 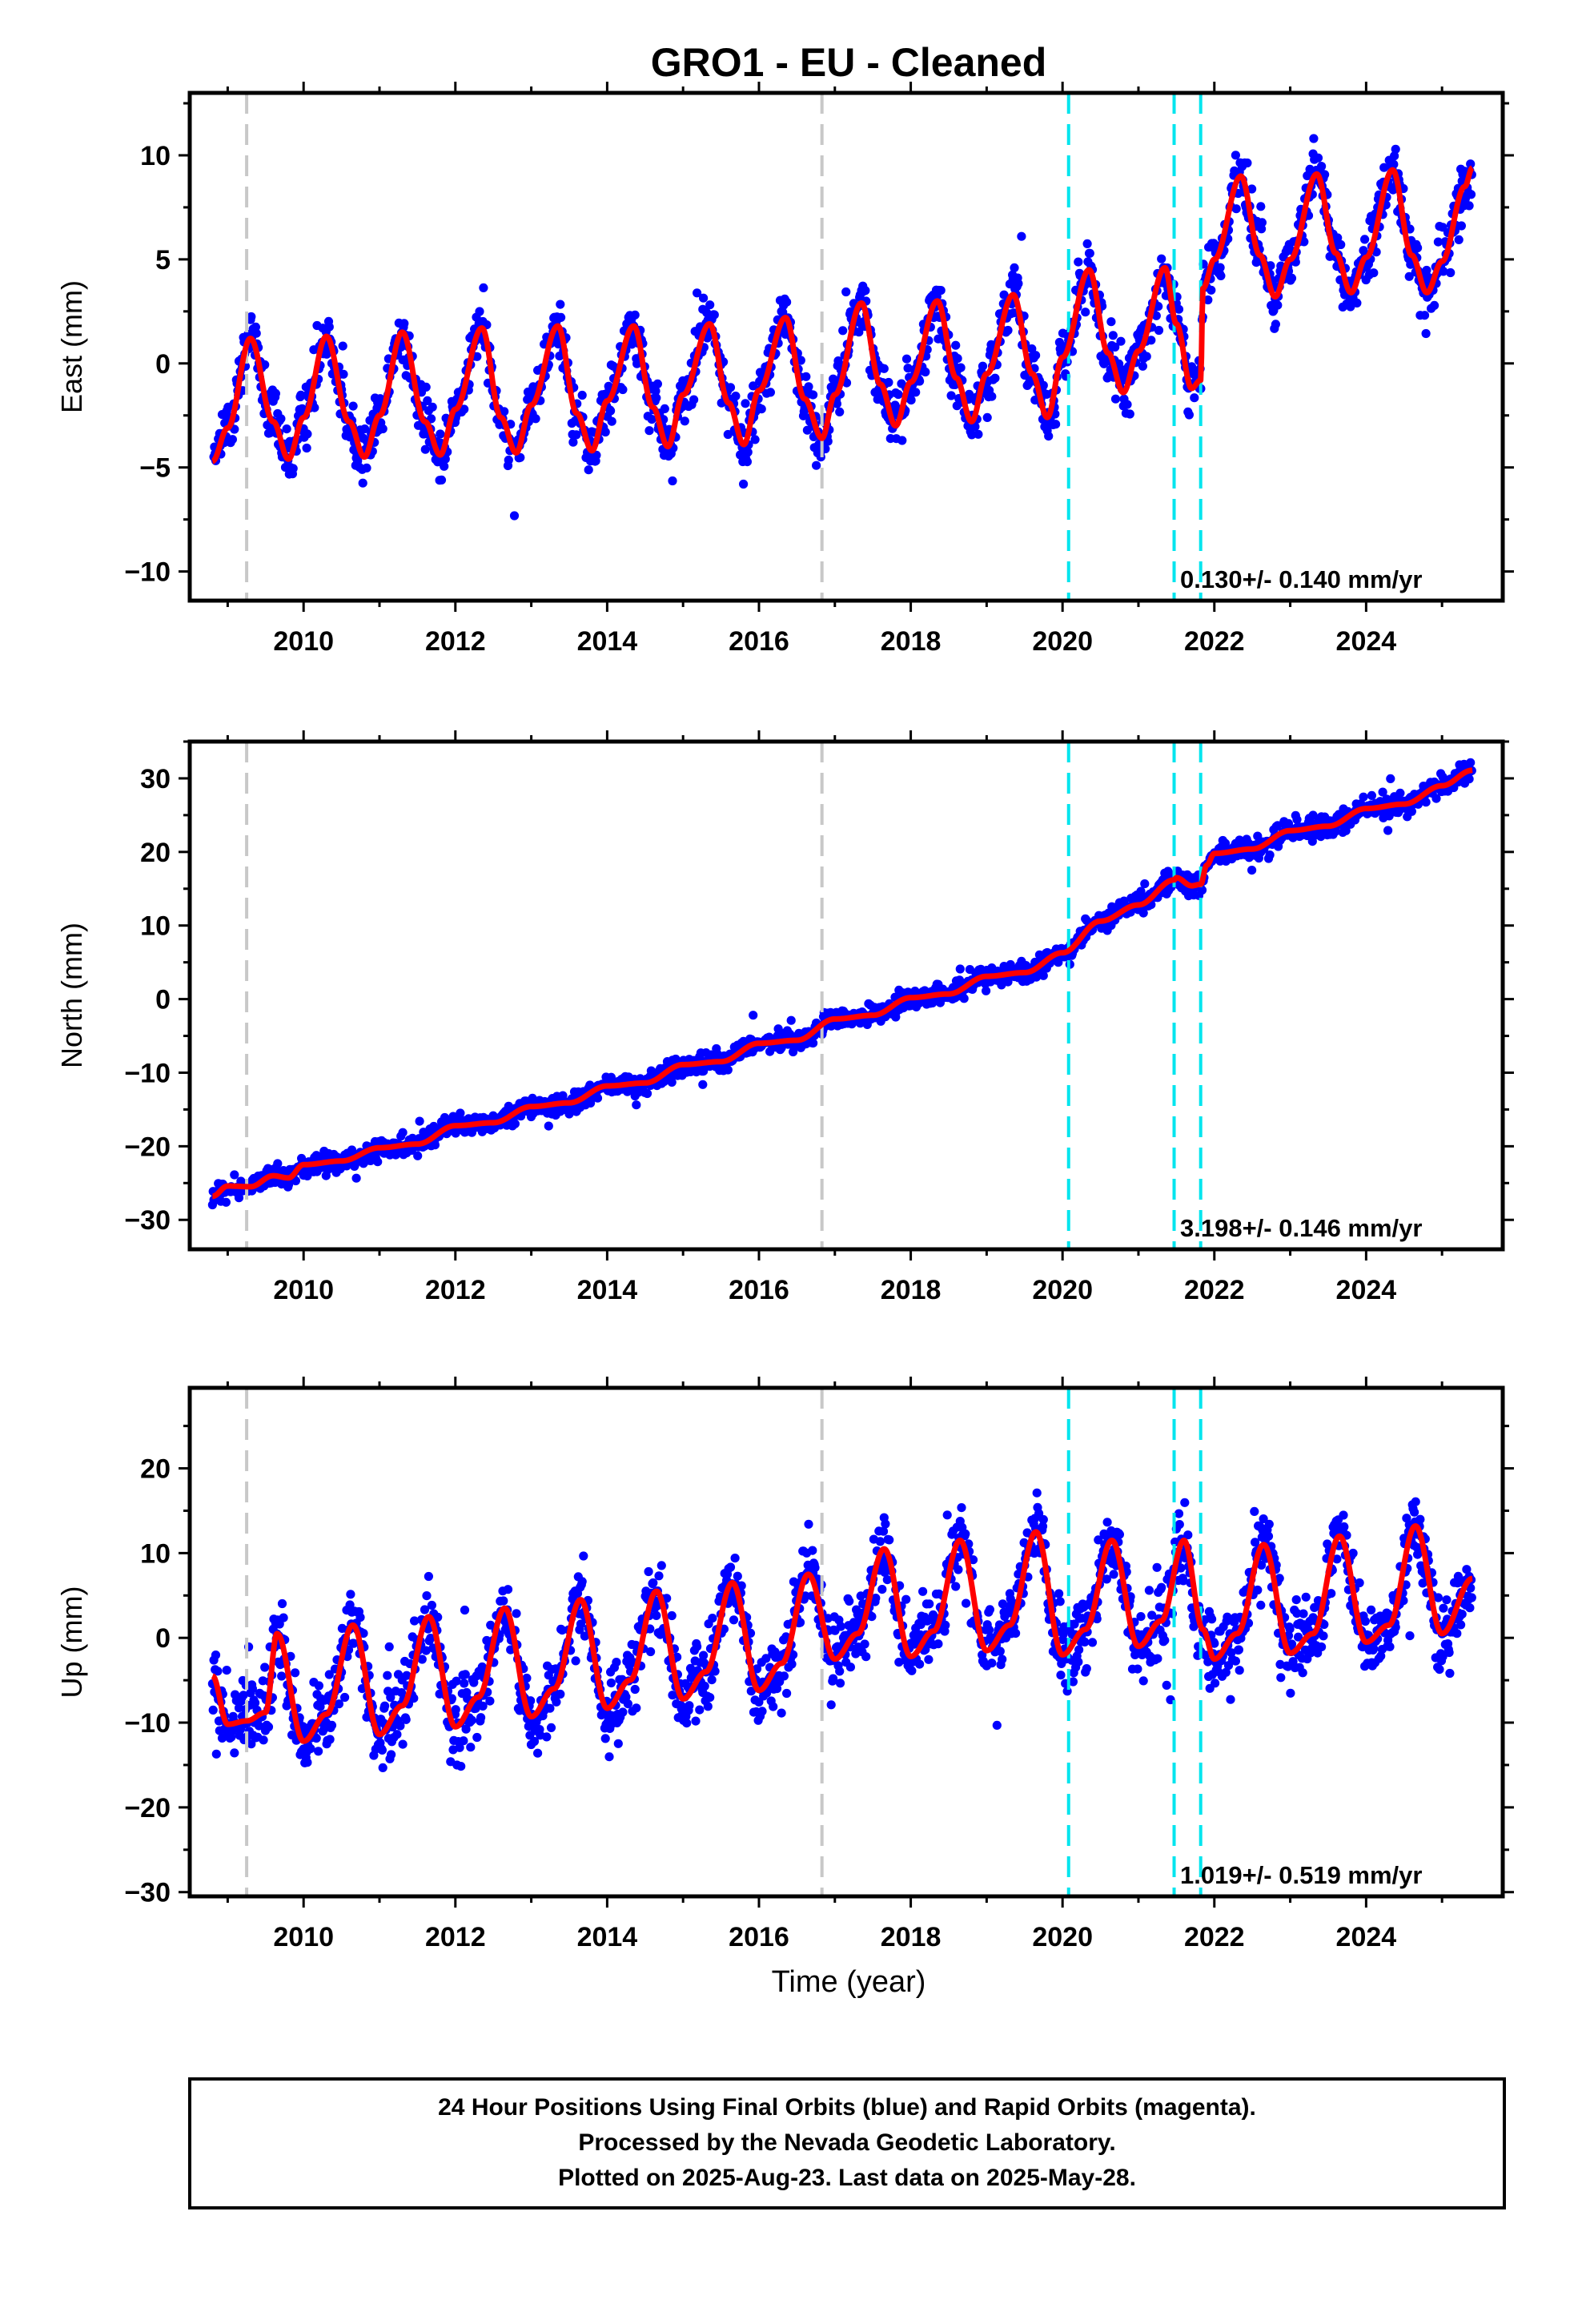 I want to click on x-tick-label: 2010, so click(x=303, y=641).